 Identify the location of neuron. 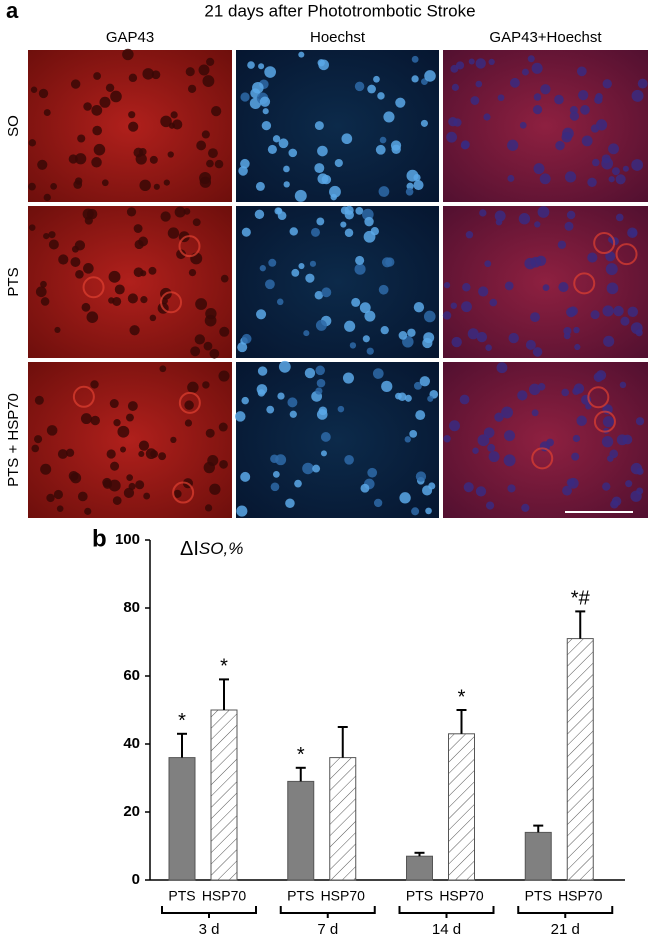
(83, 396).